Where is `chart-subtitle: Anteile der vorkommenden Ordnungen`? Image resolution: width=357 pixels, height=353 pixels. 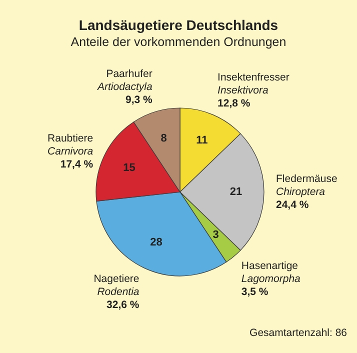 chart-subtitle: Anteile der vorkommenden Ordnungen is located at coordinates (178, 42).